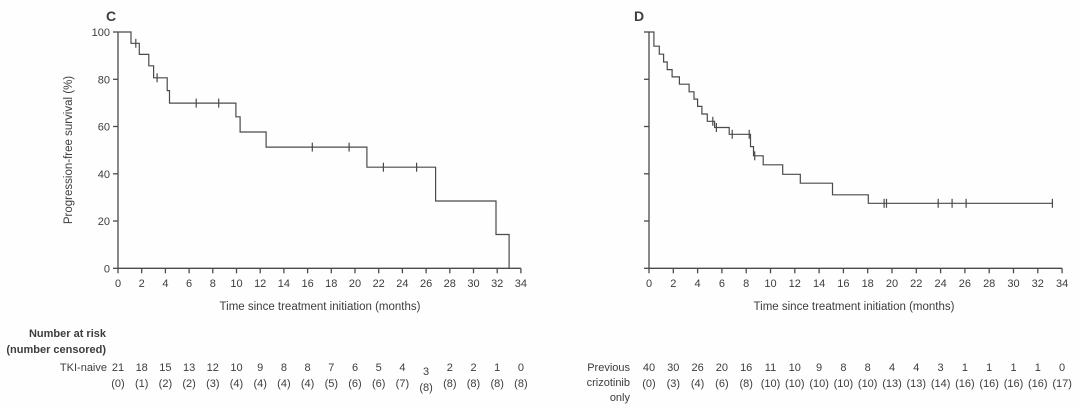 Image resolution: width=1080 pixels, height=406 pixels. I want to click on risk-table-header-line2: (number censored), so click(56, 350).